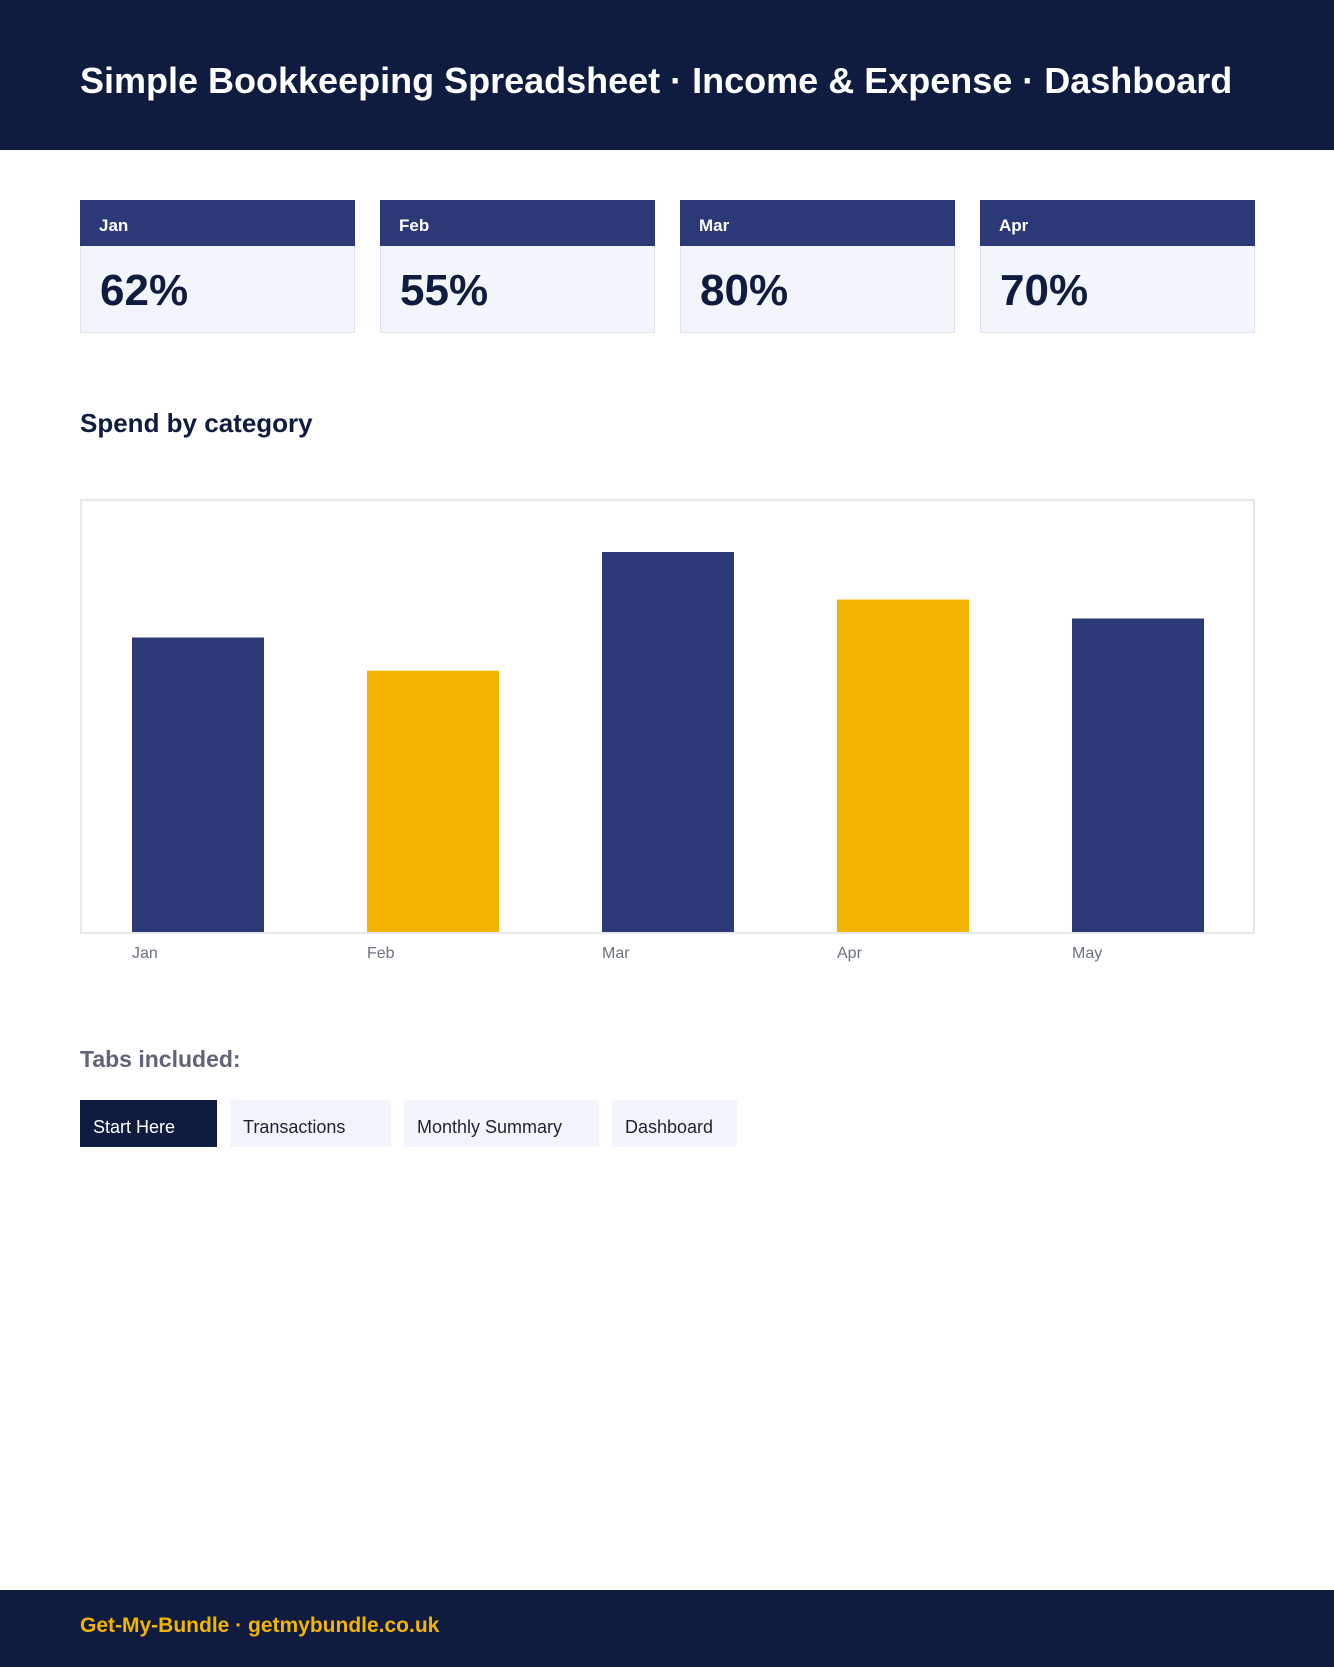  I want to click on card-jan: Jan 62%, so click(217, 266).